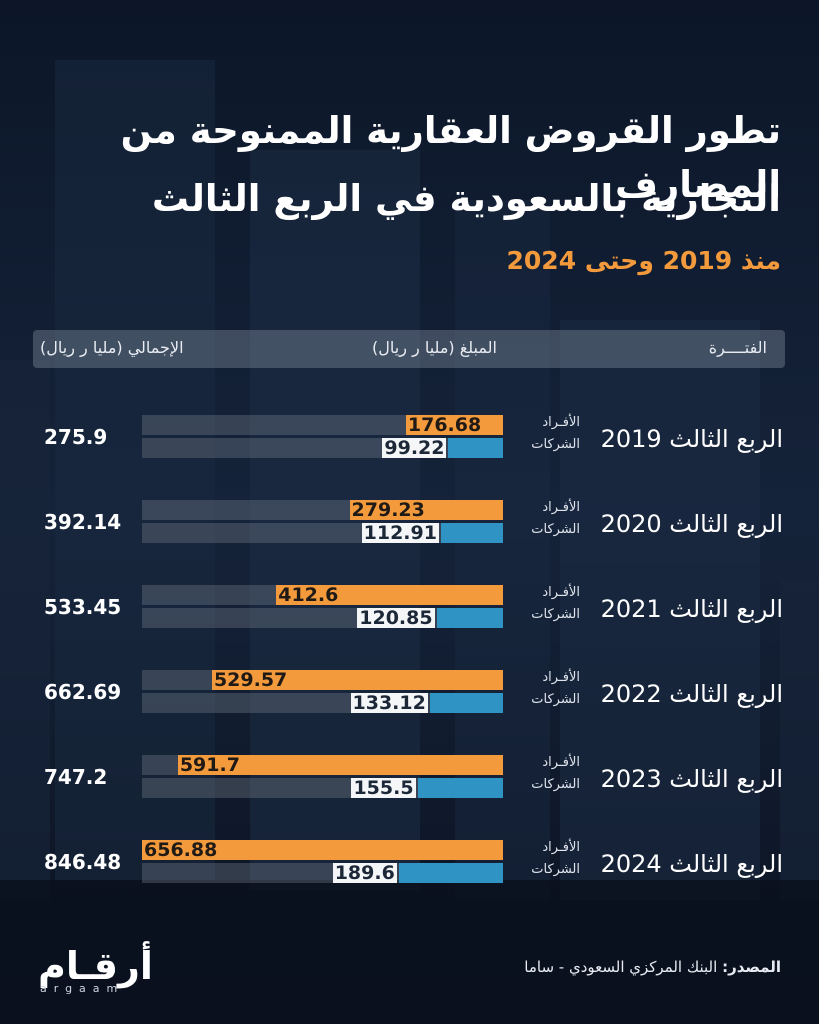  Describe the element at coordinates (389, 703) in the screenshot. I see `value-label-companies: 133.12` at that location.